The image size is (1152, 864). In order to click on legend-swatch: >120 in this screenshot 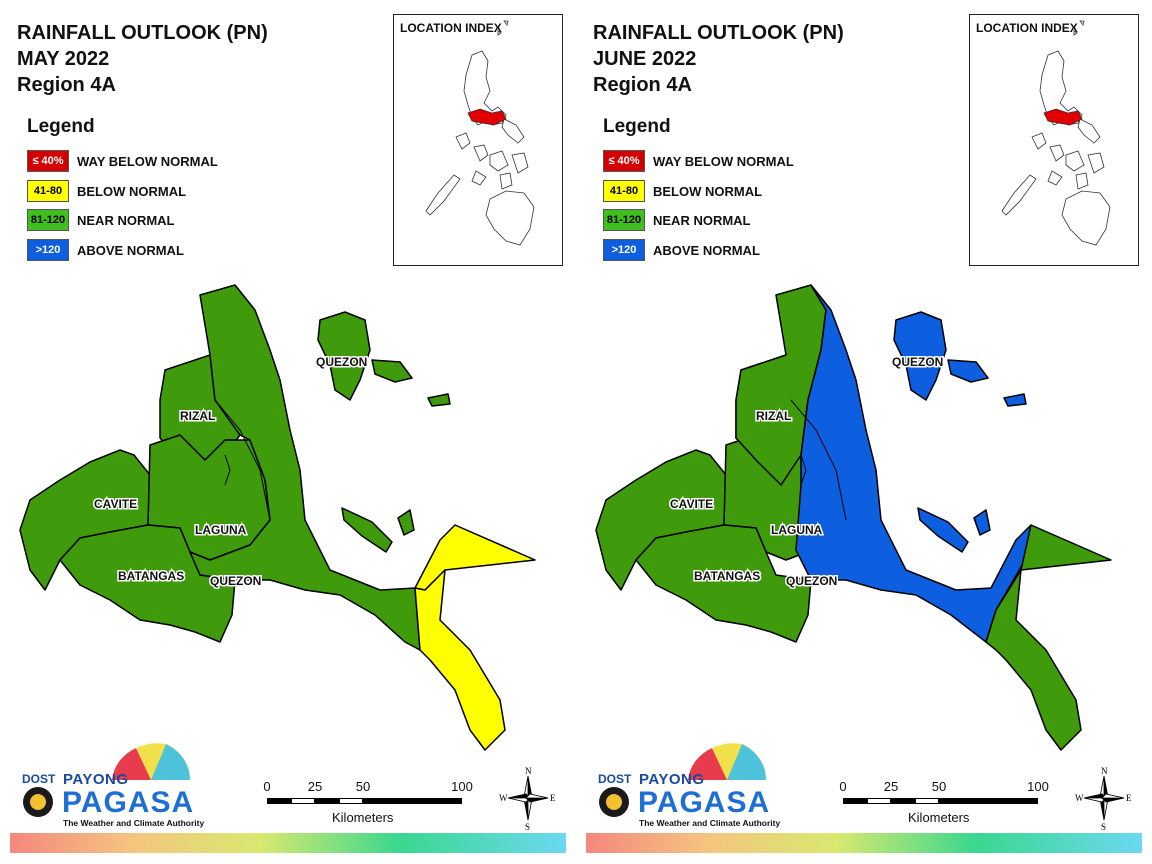, I will do `click(624, 250)`.